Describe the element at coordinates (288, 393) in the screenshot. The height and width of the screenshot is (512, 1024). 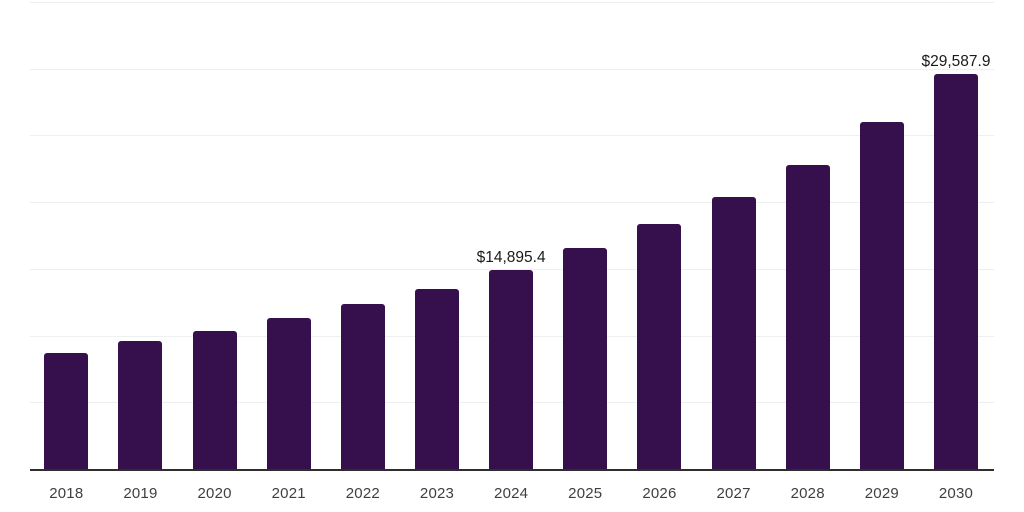
I see `bar-2021` at that location.